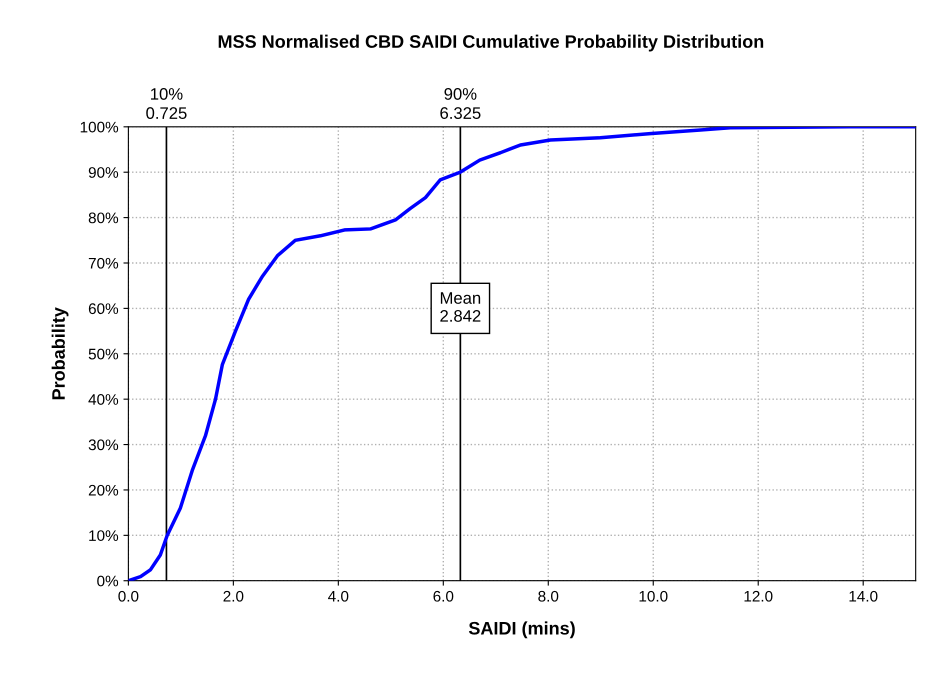  What do you see at coordinates (460, 307) in the screenshot?
I see `annotation: Mean 2.842` at bounding box center [460, 307].